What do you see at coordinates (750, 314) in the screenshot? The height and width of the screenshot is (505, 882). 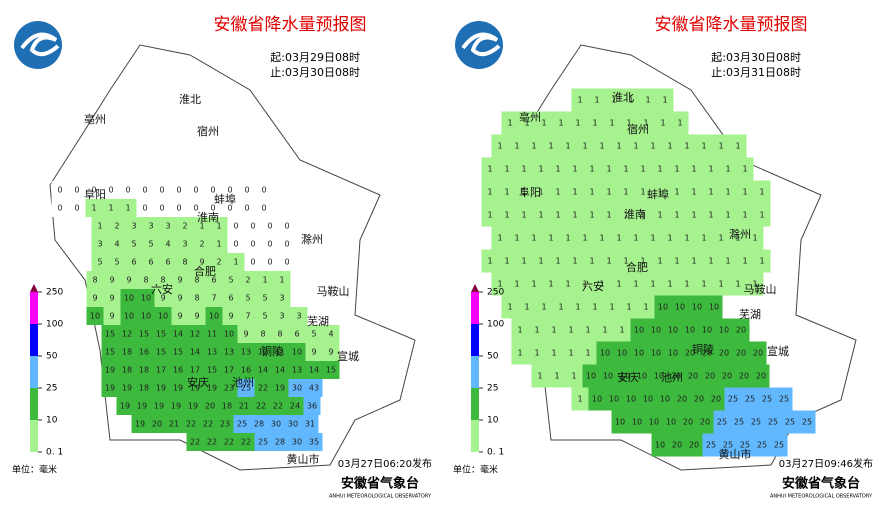 I see `city-label: 芜湖` at bounding box center [750, 314].